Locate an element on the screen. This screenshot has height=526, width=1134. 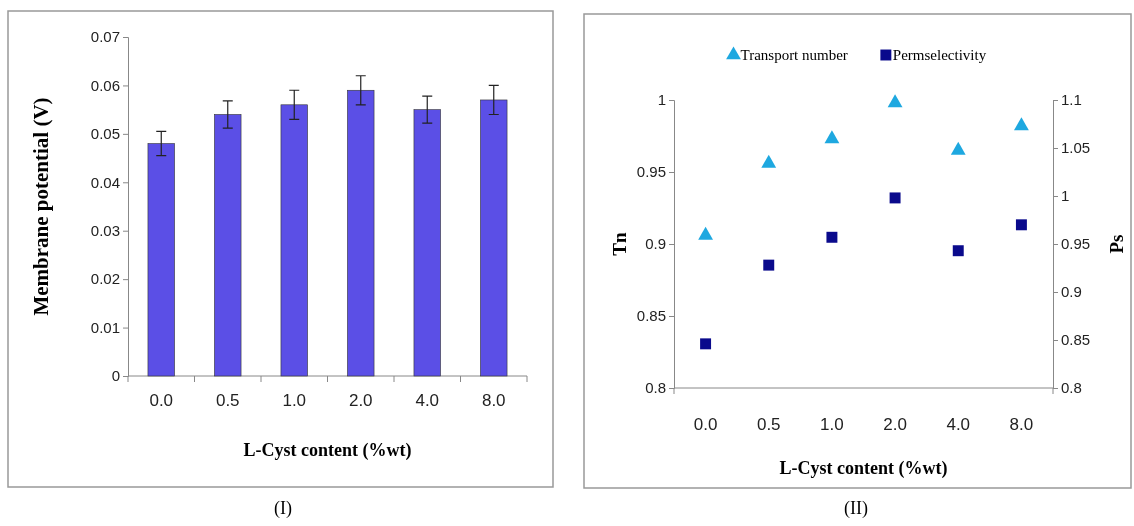
y2-tick-label: 0.95 is located at coordinates (1076, 244).